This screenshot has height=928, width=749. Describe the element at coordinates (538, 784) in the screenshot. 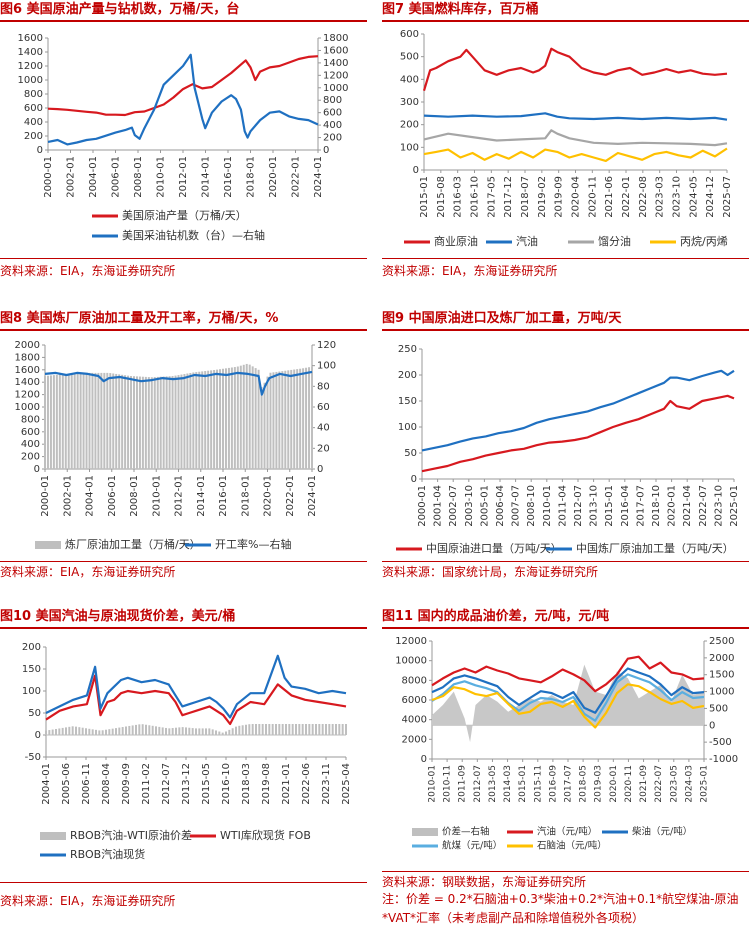

I see `p11-xtick-label: 2015-11` at that location.